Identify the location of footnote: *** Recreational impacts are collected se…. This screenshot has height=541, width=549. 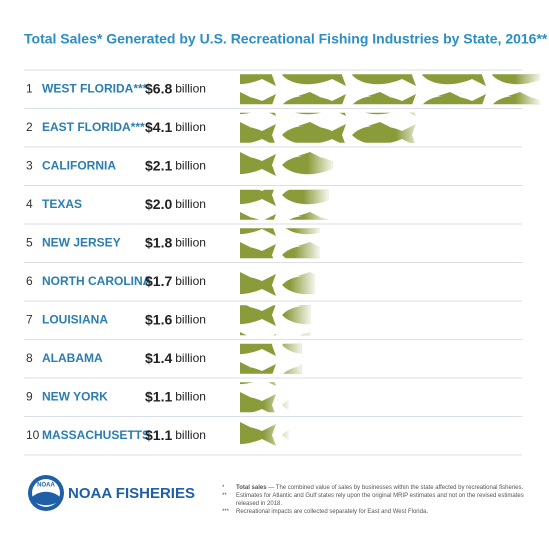
(379, 512).